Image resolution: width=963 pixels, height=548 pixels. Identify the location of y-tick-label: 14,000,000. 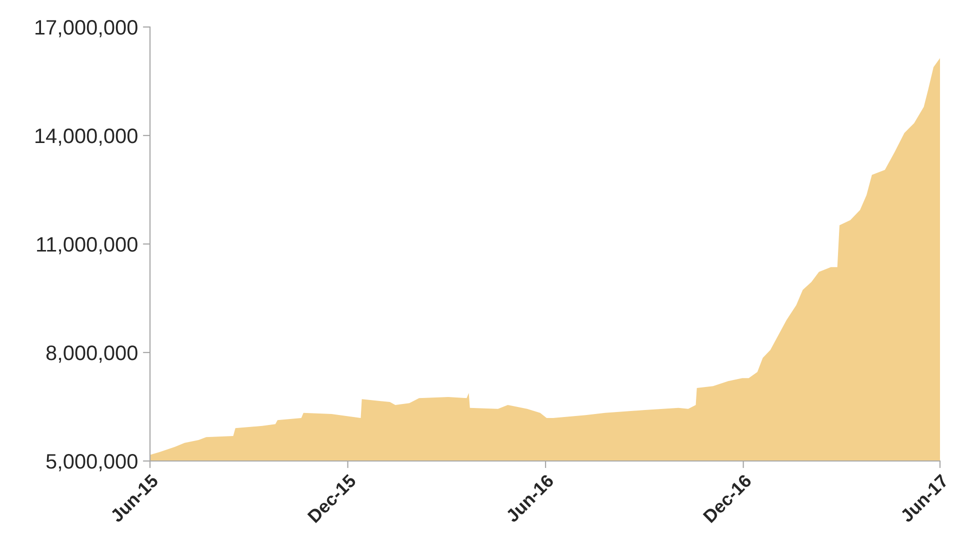
(87, 137).